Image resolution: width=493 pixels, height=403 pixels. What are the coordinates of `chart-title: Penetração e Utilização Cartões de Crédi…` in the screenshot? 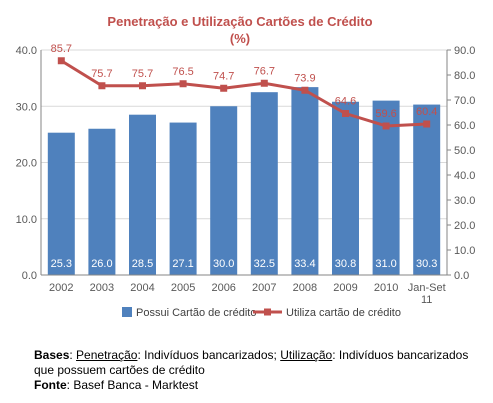 It's located at (239, 21).